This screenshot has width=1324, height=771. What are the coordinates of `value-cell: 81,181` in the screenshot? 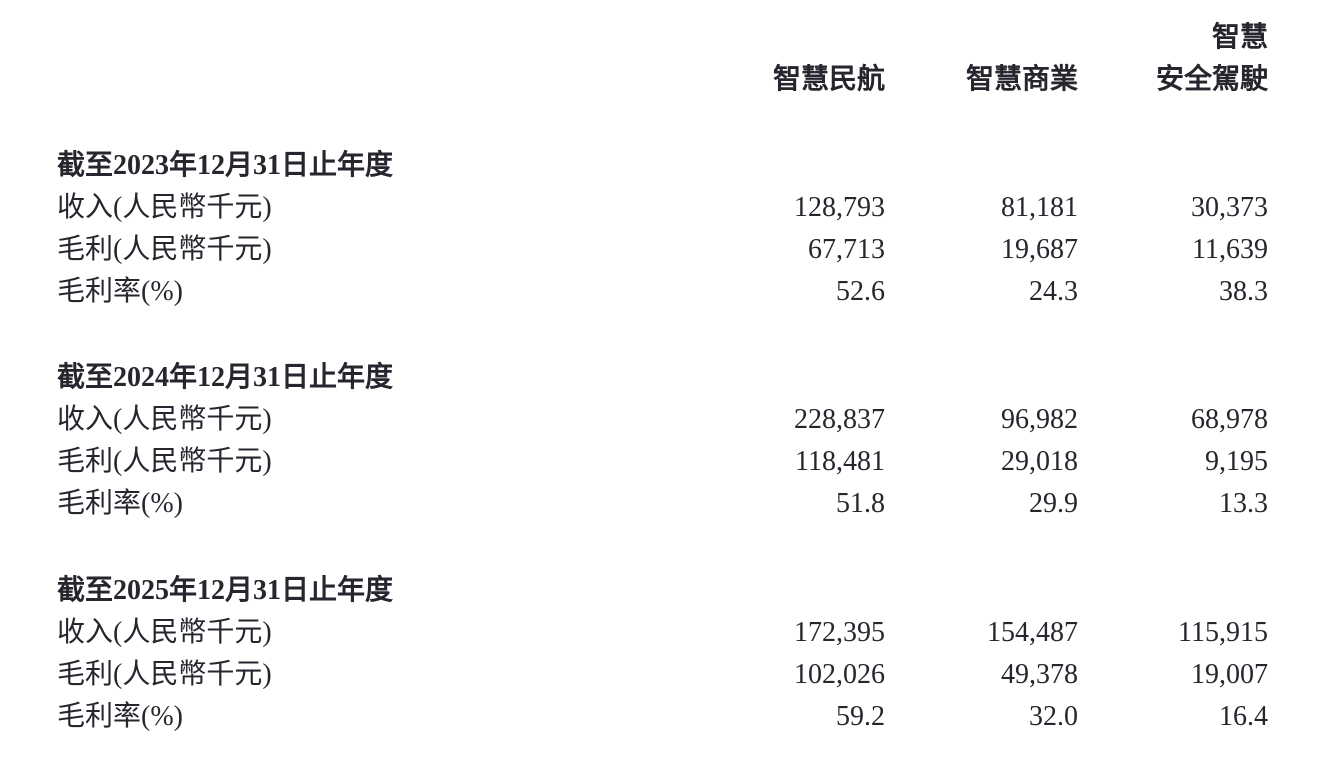 It's located at (1039, 207).